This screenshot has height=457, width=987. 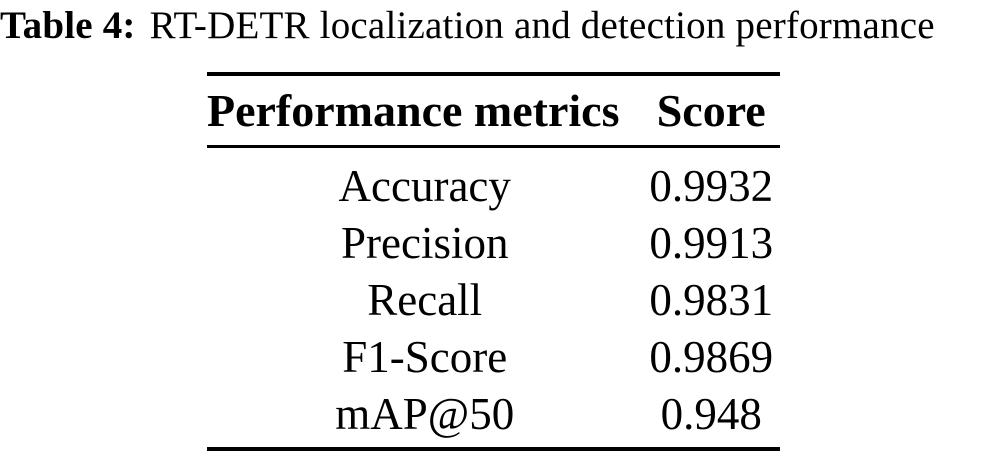 I want to click on table-row: Precision 0.9913, so click(x=493, y=242).